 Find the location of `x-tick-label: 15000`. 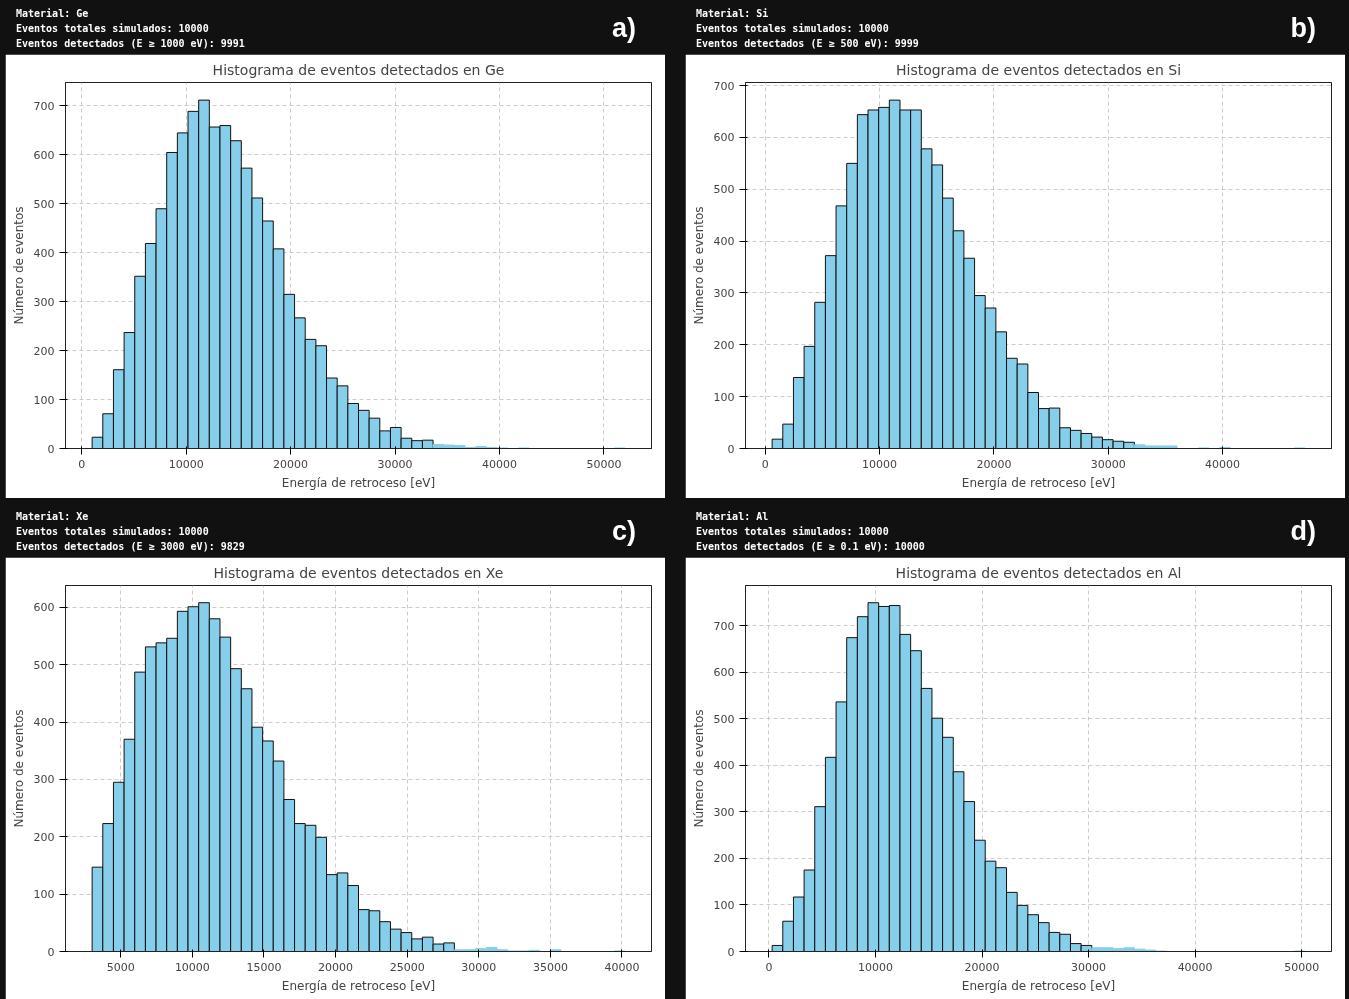

x-tick-label: 15000 is located at coordinates (264, 967).